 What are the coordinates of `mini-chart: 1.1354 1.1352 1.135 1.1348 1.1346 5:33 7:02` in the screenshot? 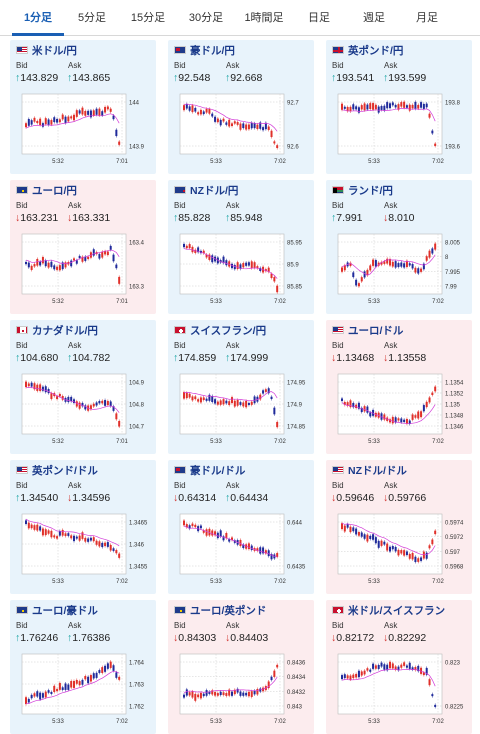 It's located at (399, 410).